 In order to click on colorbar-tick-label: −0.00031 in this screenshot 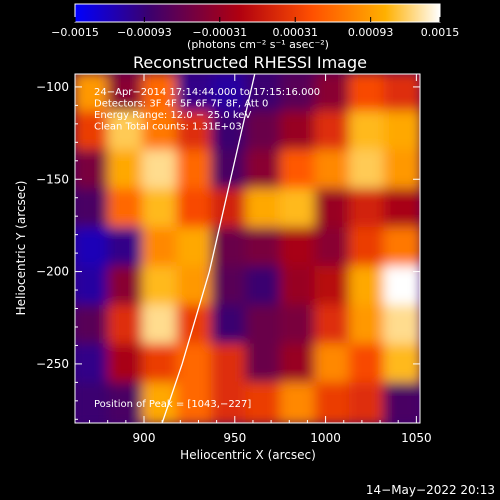, I will do `click(219, 32)`.